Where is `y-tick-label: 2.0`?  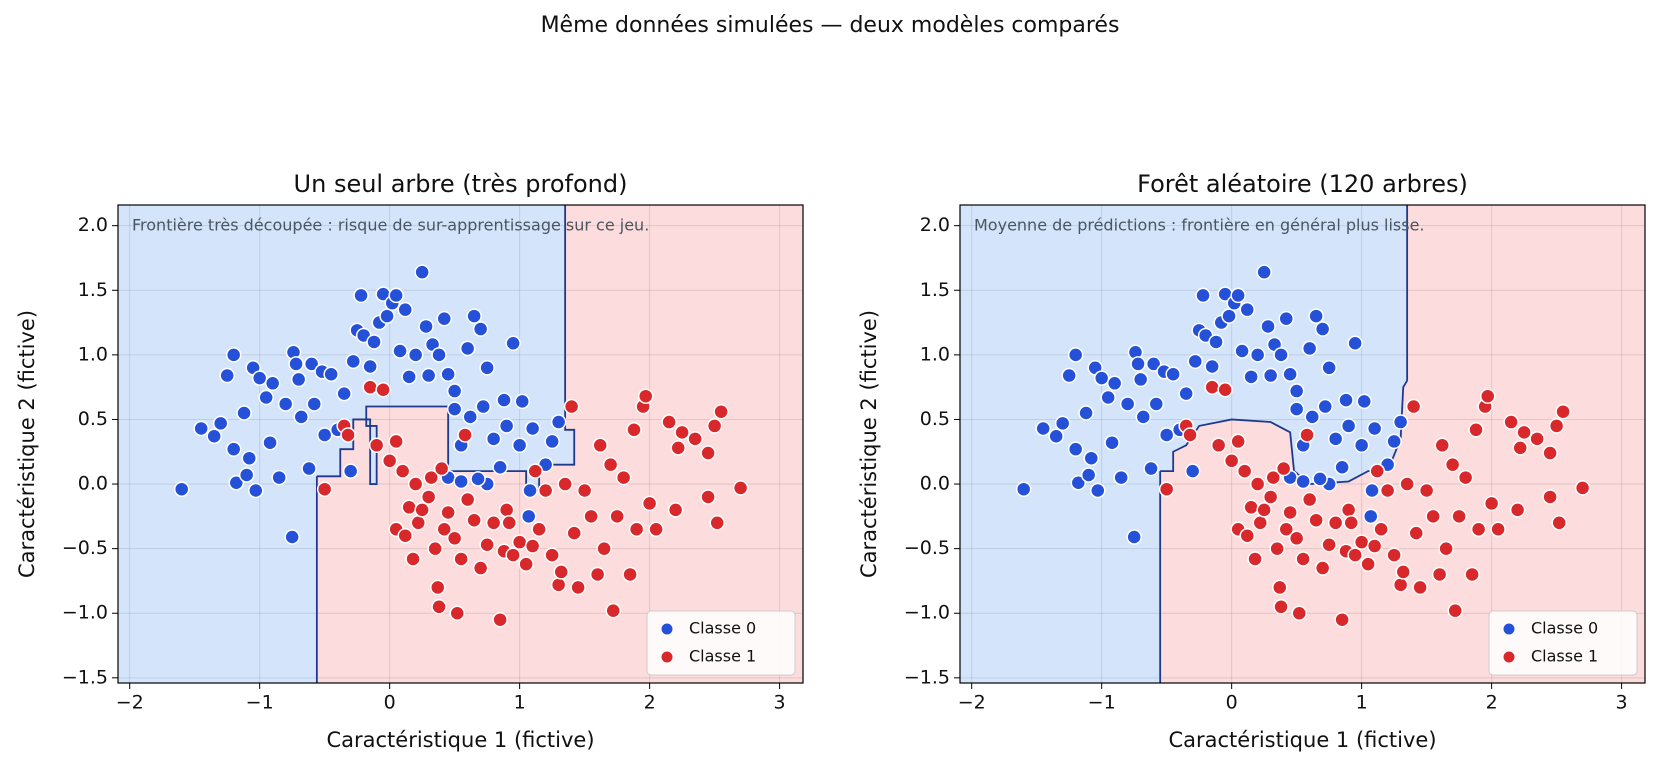 y-tick-label: 2.0 is located at coordinates (935, 225).